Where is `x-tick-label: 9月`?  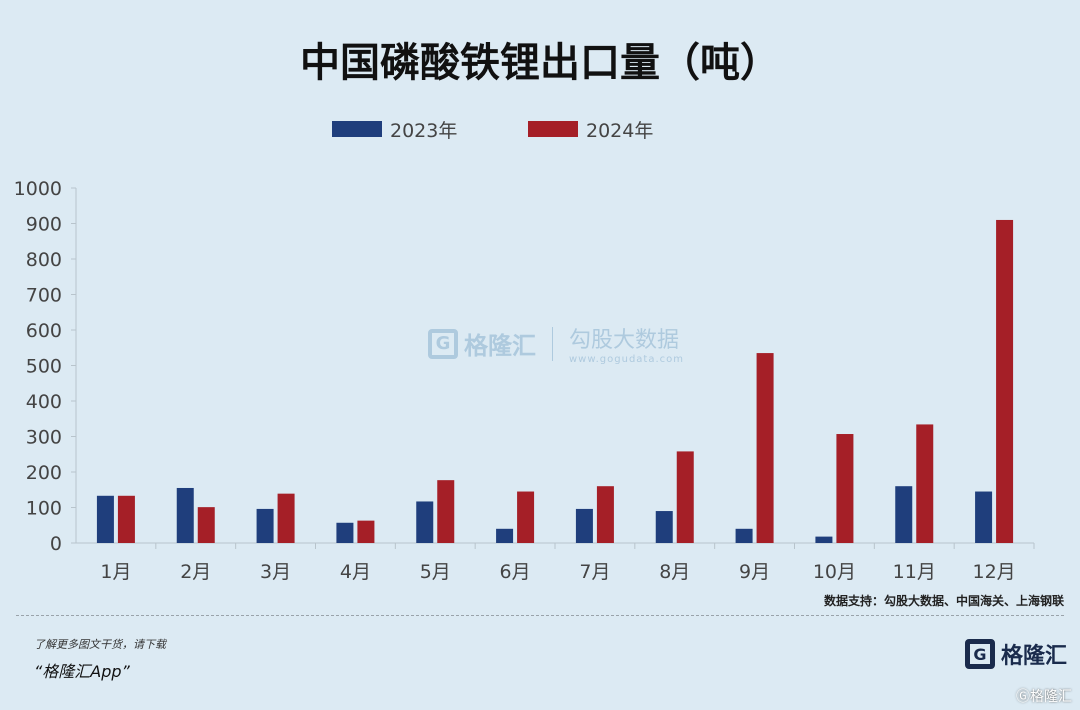 x-tick-label: 9月 is located at coordinates (754, 572).